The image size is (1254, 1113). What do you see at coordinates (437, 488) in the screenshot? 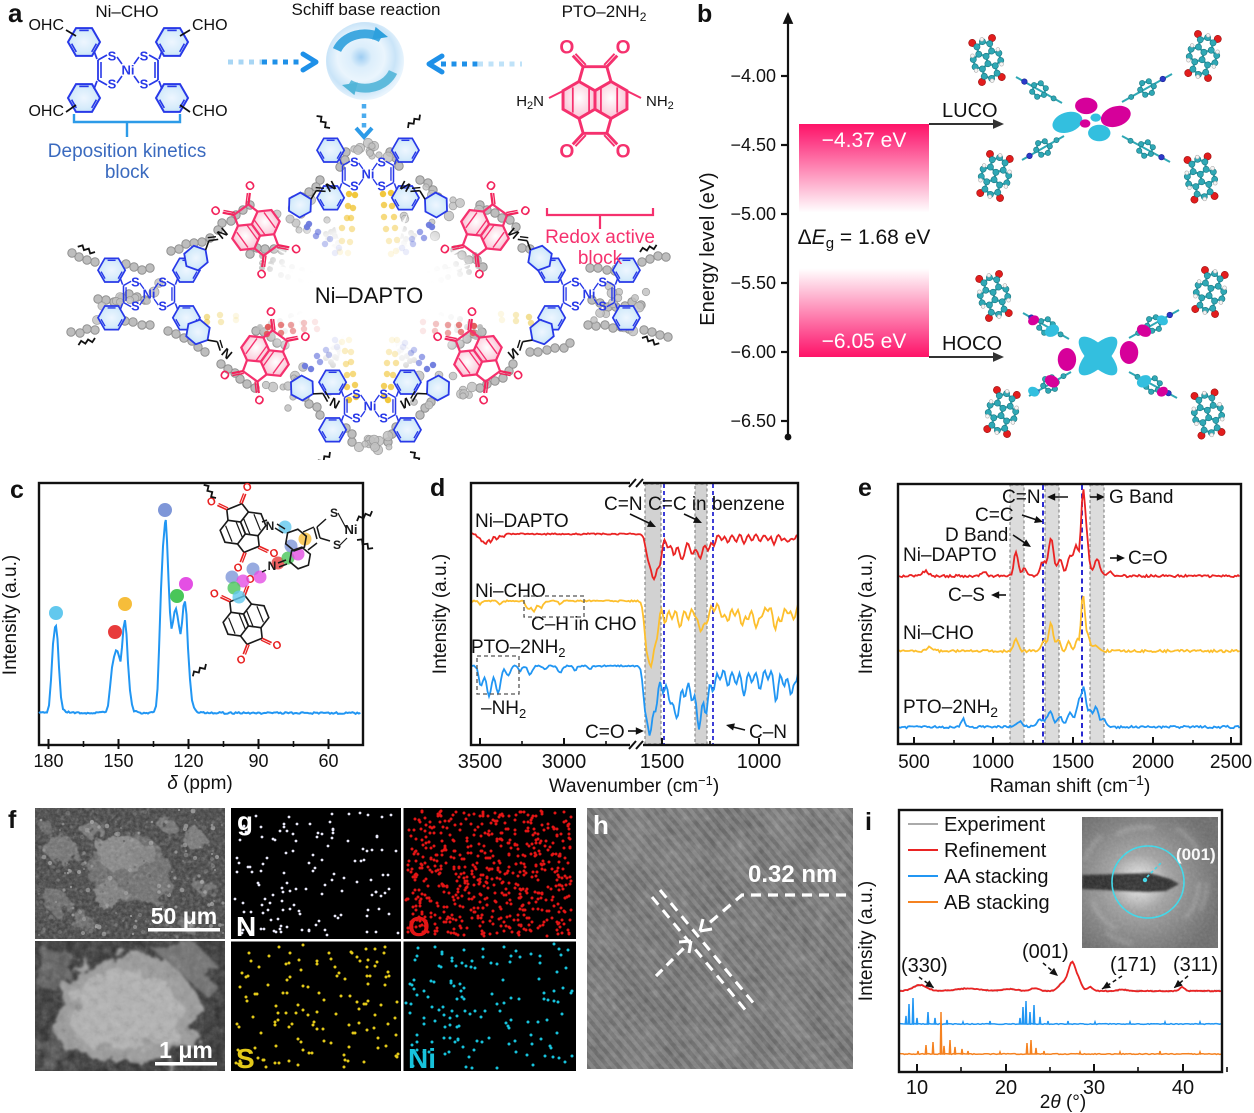
I see `svg-text: d` at bounding box center [437, 488].